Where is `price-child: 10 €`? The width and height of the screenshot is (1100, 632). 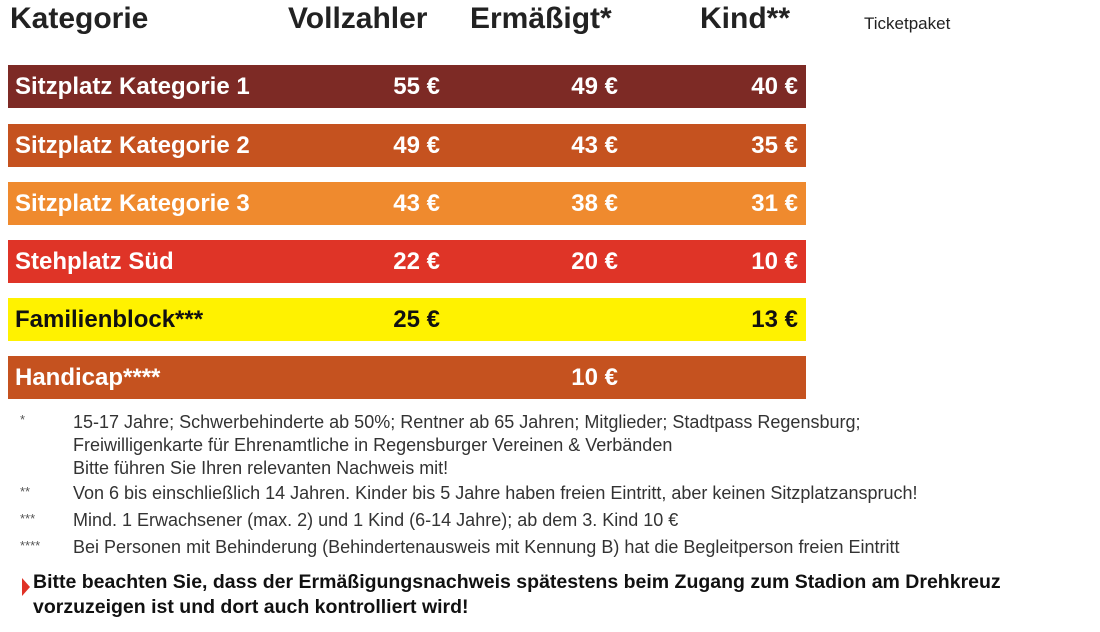
price-child: 10 € is located at coordinates (774, 261).